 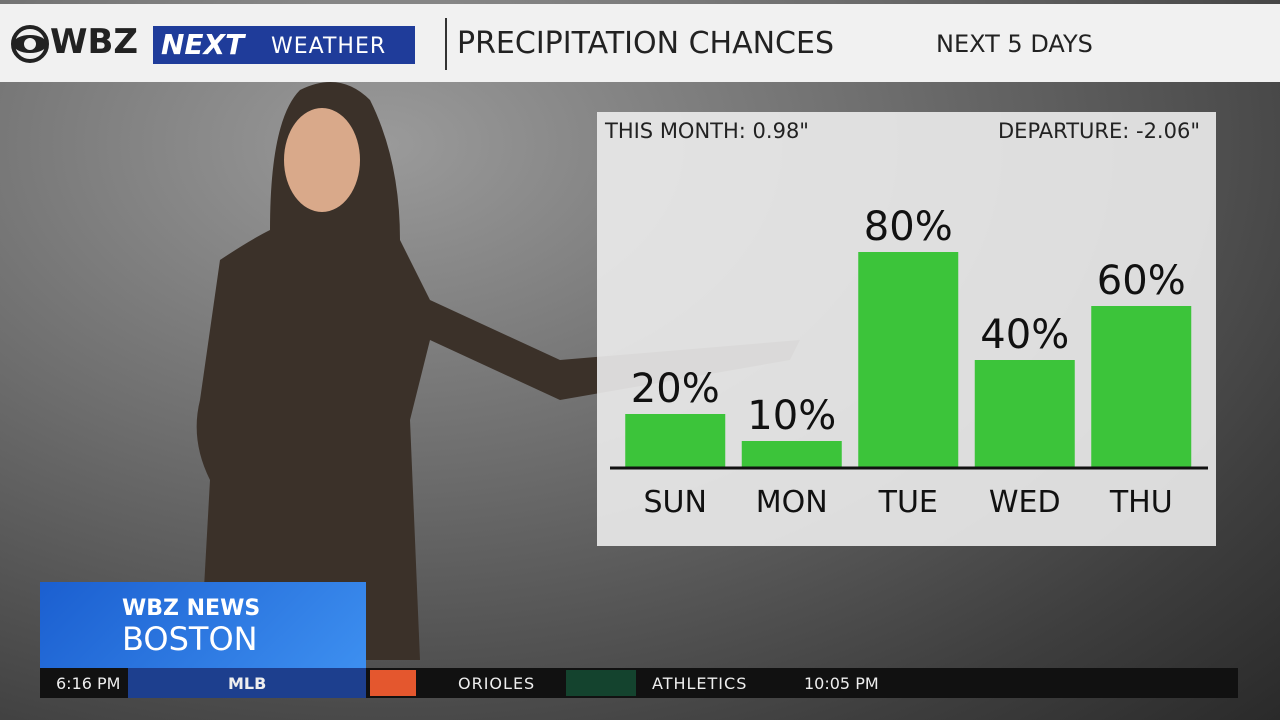 I want to click on next-label: NEXT, so click(x=203, y=44).